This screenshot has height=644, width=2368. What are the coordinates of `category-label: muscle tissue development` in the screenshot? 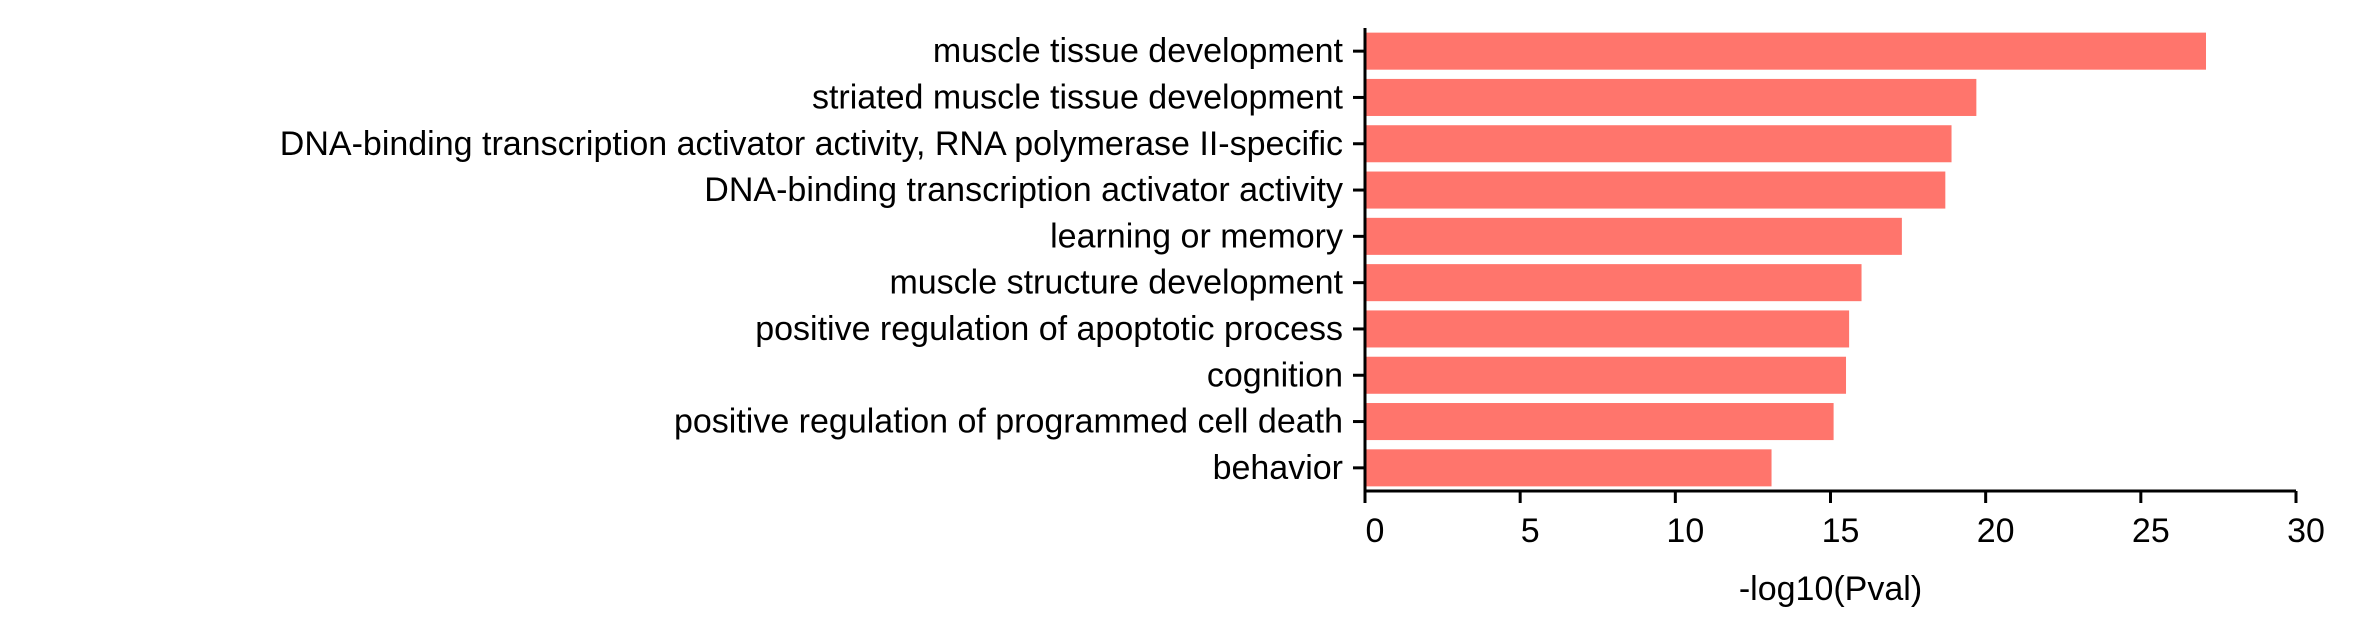 It's located at (1138, 51).